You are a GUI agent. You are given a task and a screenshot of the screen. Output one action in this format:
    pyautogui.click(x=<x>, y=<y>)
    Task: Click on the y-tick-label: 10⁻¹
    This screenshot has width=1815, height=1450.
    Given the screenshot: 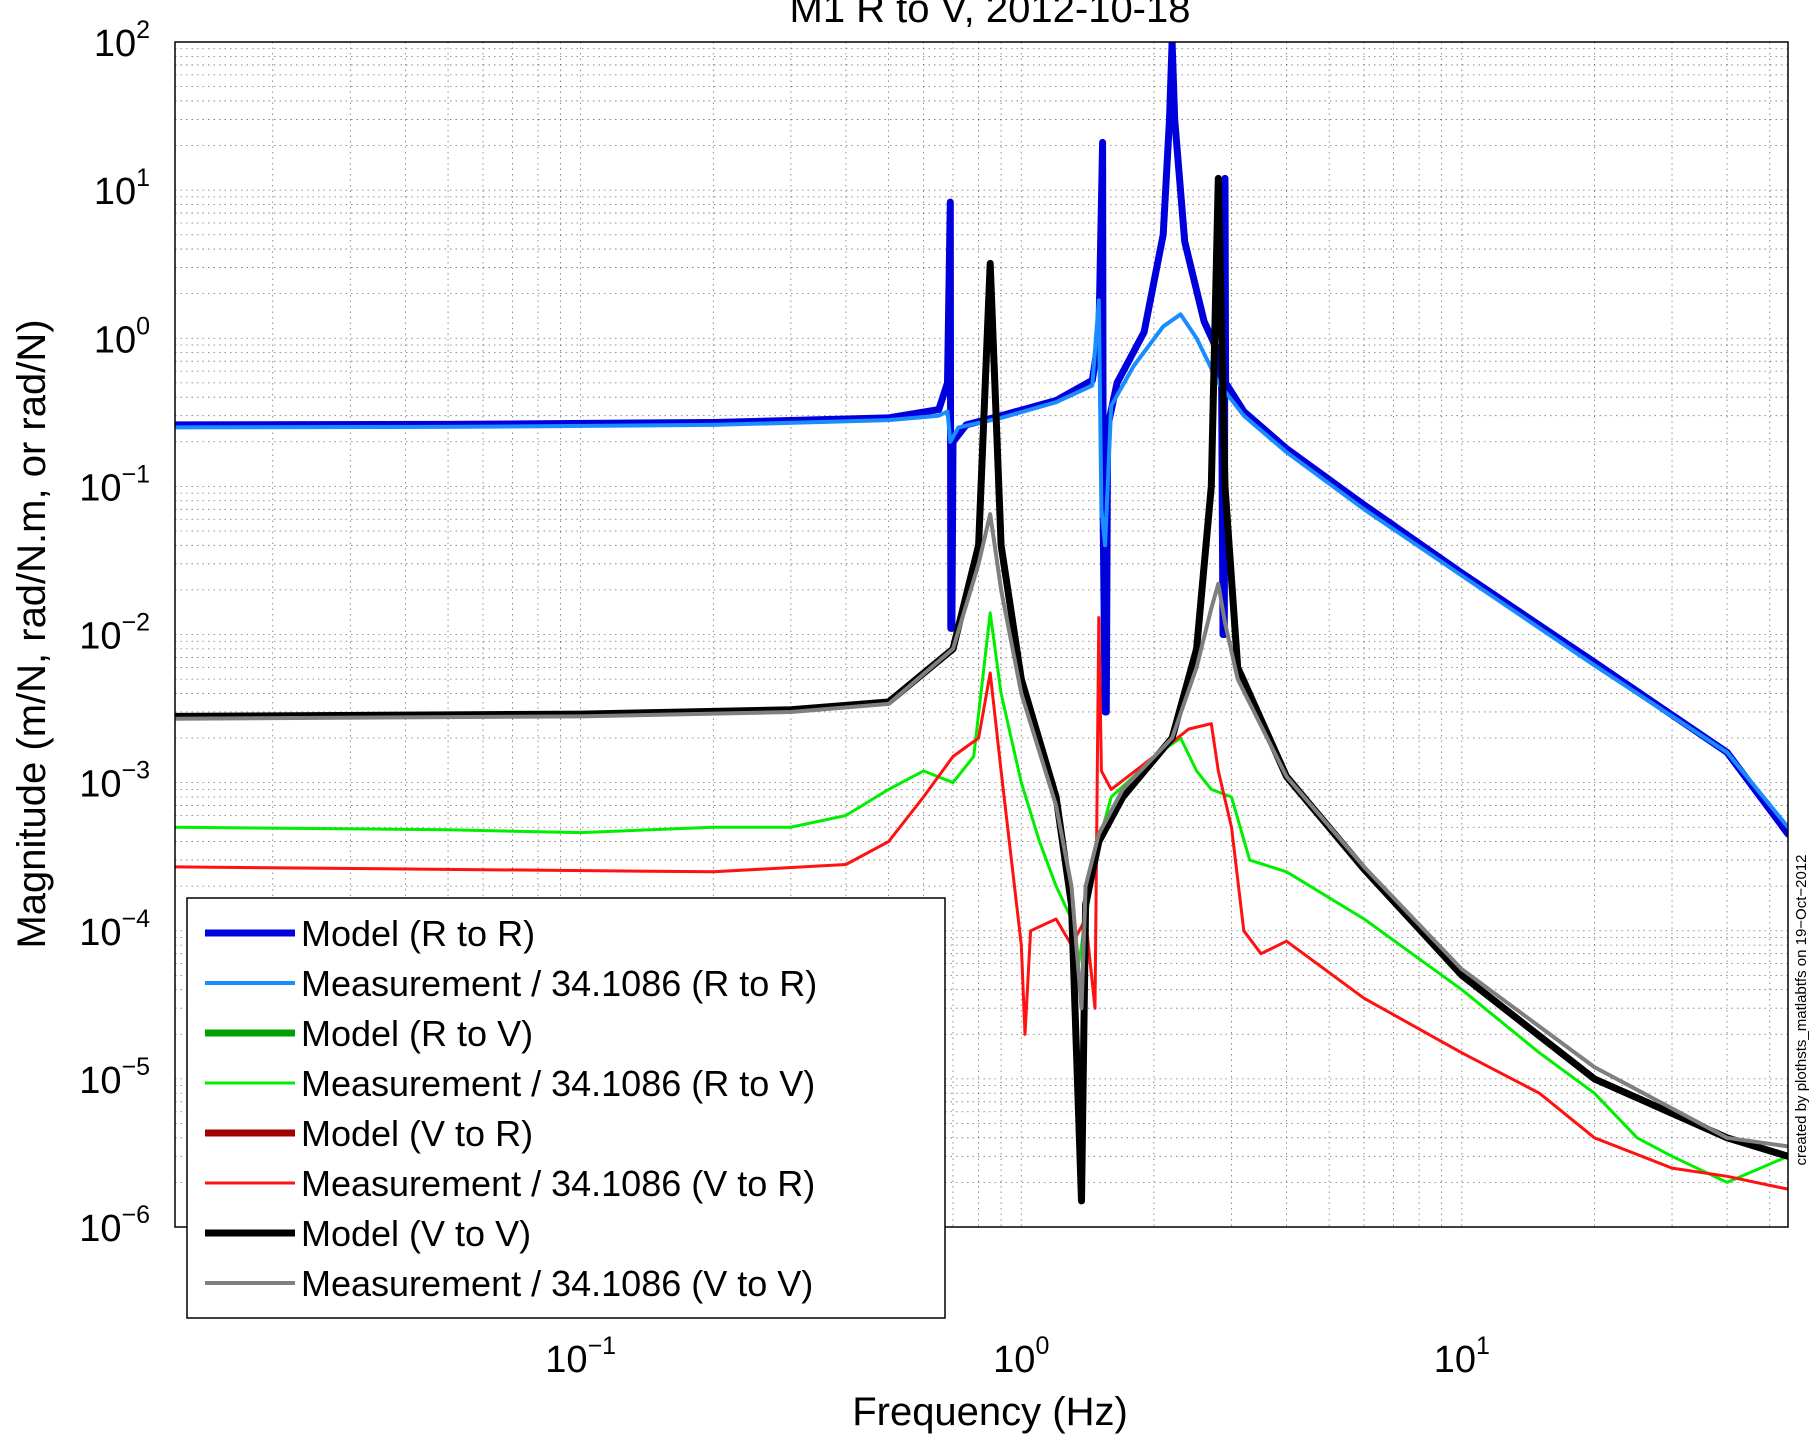 What is the action you would take?
    pyautogui.click(x=114, y=484)
    